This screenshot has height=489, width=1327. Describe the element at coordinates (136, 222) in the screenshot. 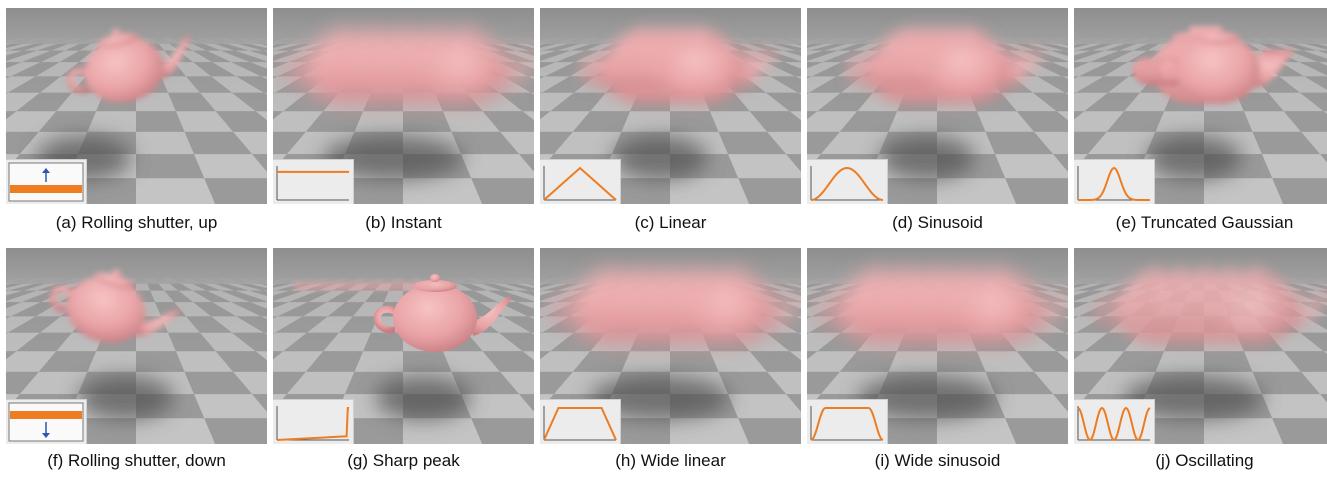

I see `caption-a: (a) Rolling shutter, up` at that location.